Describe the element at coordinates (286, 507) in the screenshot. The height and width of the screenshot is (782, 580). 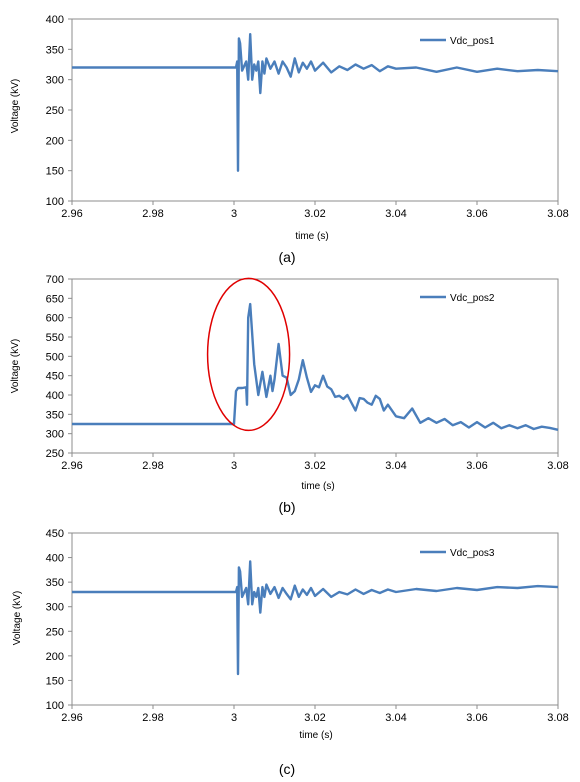
I see `panel-caption: (b)` at that location.